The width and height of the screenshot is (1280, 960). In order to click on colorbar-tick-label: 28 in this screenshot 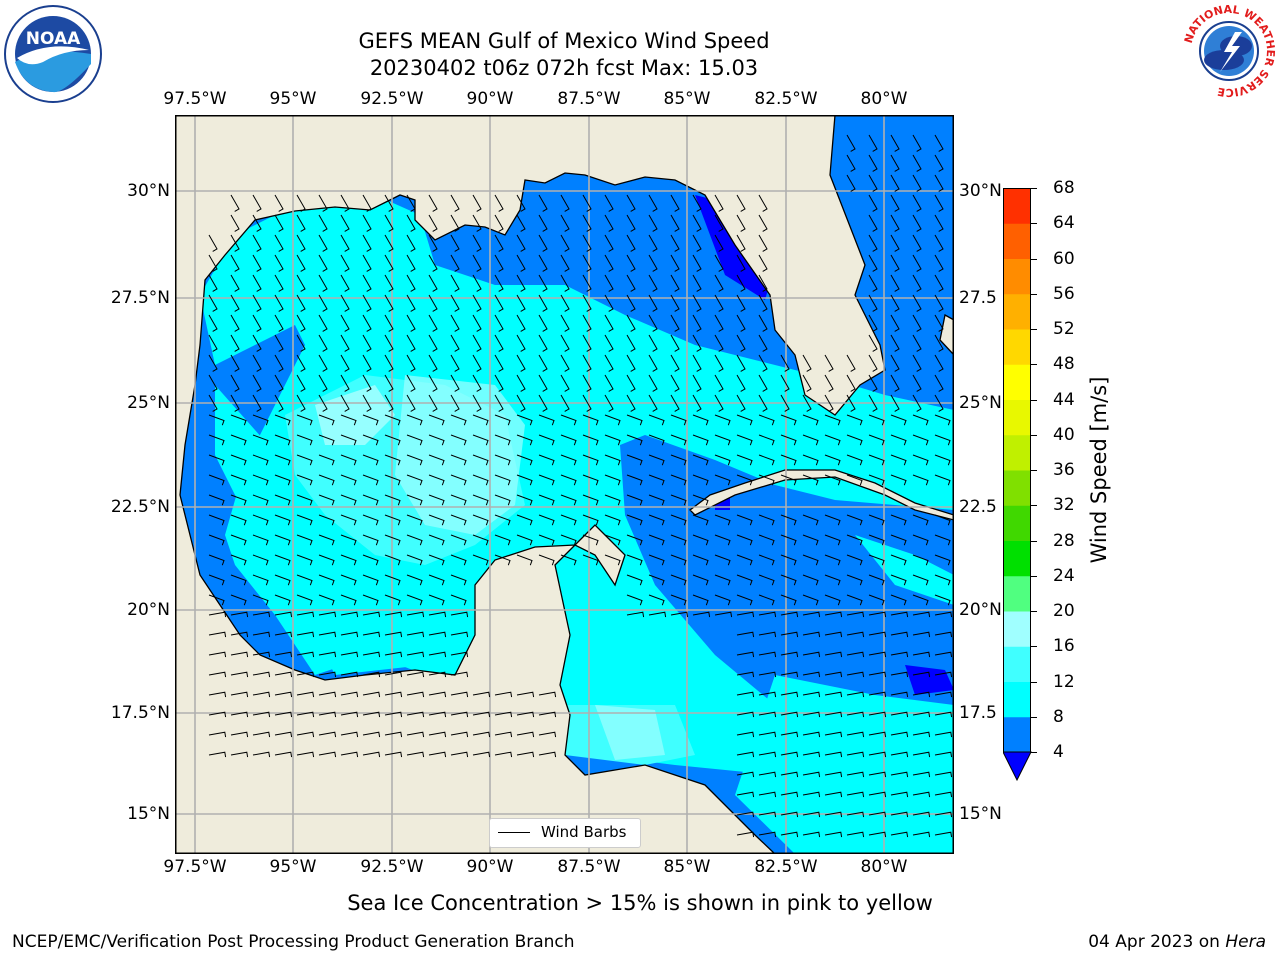, I will do `click(1064, 540)`.